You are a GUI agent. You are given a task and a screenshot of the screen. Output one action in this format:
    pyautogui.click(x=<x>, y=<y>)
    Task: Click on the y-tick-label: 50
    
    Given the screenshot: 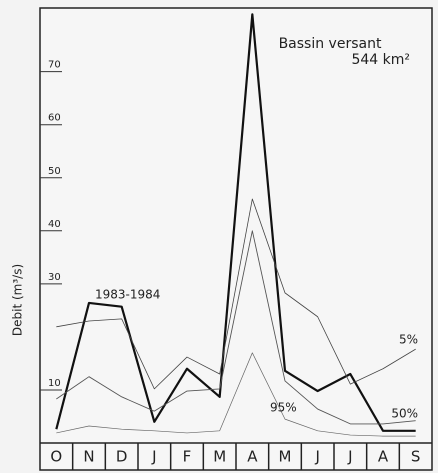 What is the action you would take?
    pyautogui.click(x=54, y=171)
    